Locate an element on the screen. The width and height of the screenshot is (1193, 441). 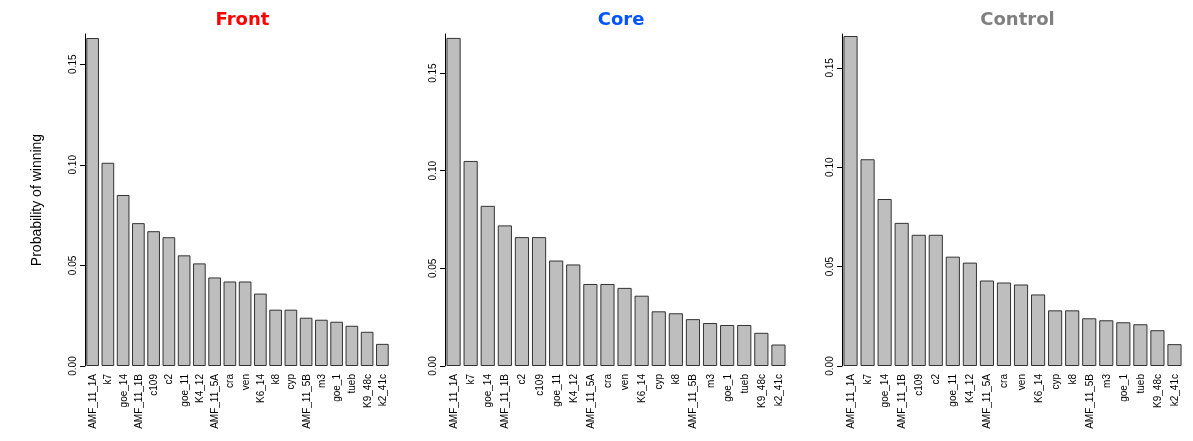
chart-title: Front is located at coordinates (242, 18).